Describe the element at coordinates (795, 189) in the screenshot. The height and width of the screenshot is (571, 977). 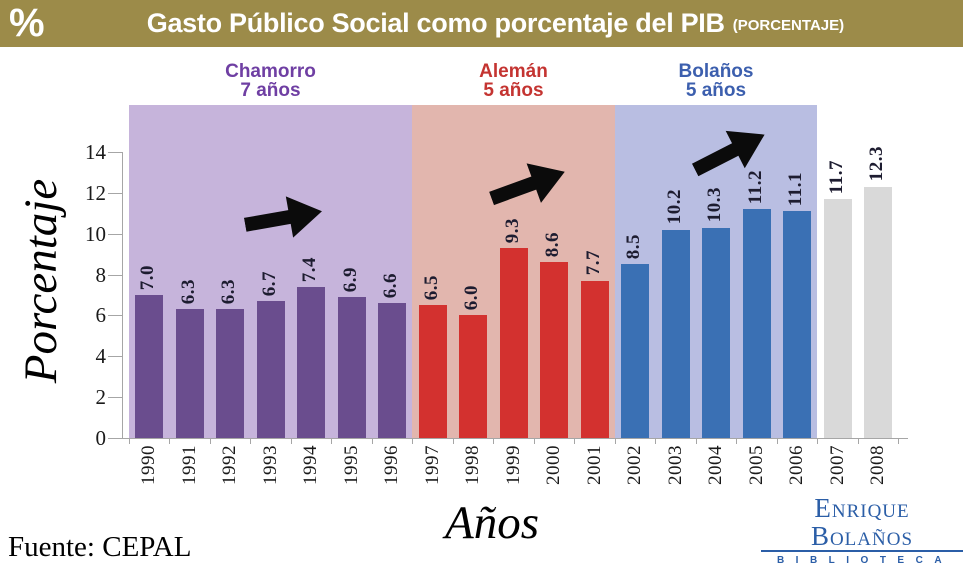
I see `bar-value-label: 11.1` at that location.